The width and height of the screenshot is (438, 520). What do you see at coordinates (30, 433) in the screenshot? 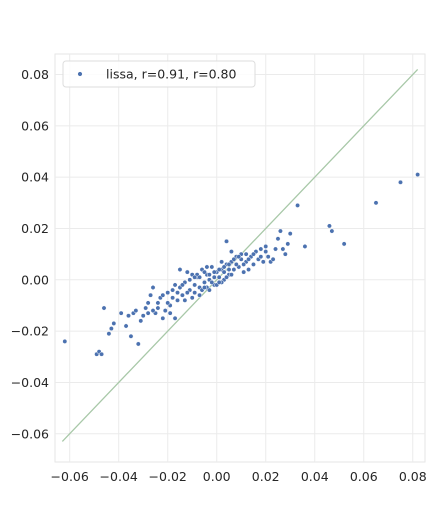
I see `y-tick-label: −0.06` at bounding box center [30, 433].